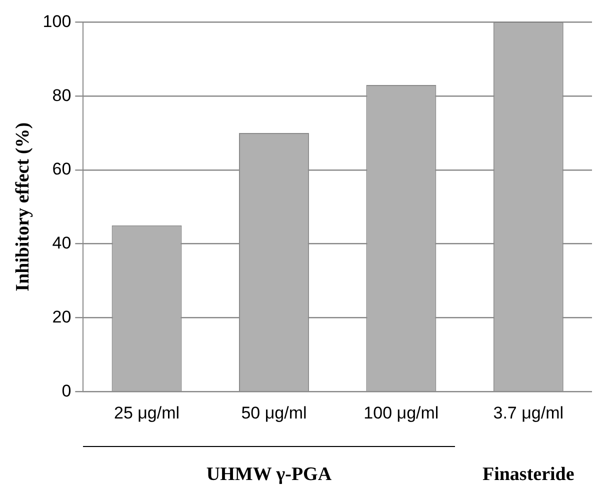  Describe the element at coordinates (23, 207) in the screenshot. I see `y-axis-title: Inhibitory effect (%)` at that location.